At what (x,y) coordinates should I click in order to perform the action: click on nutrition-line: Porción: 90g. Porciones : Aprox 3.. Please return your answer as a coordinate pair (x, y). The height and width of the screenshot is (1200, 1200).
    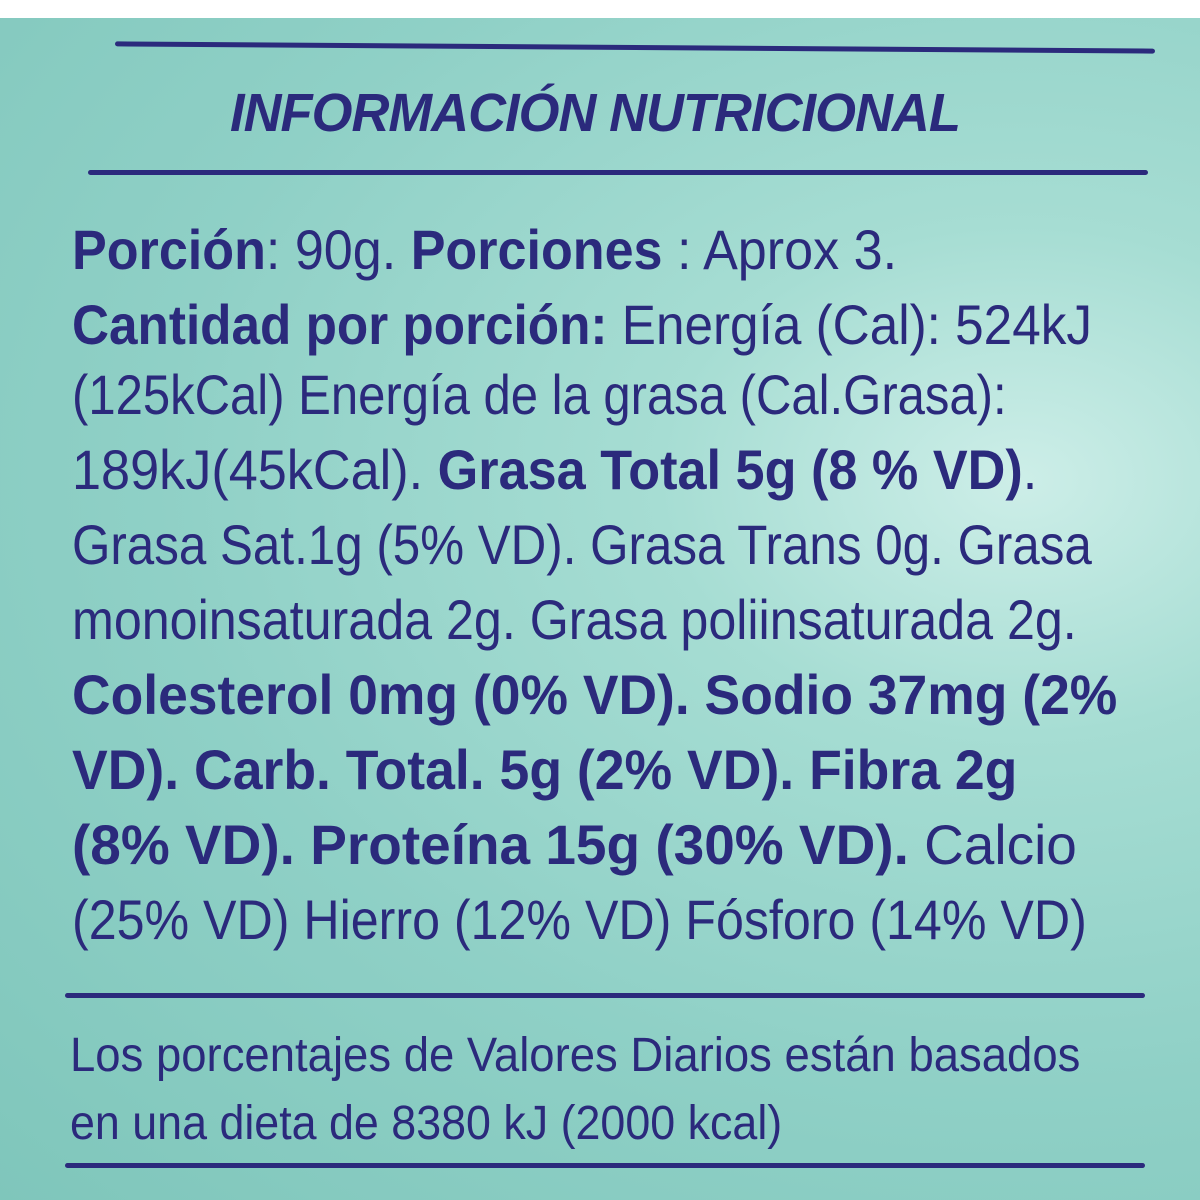
    Looking at the image, I should click on (484, 250).